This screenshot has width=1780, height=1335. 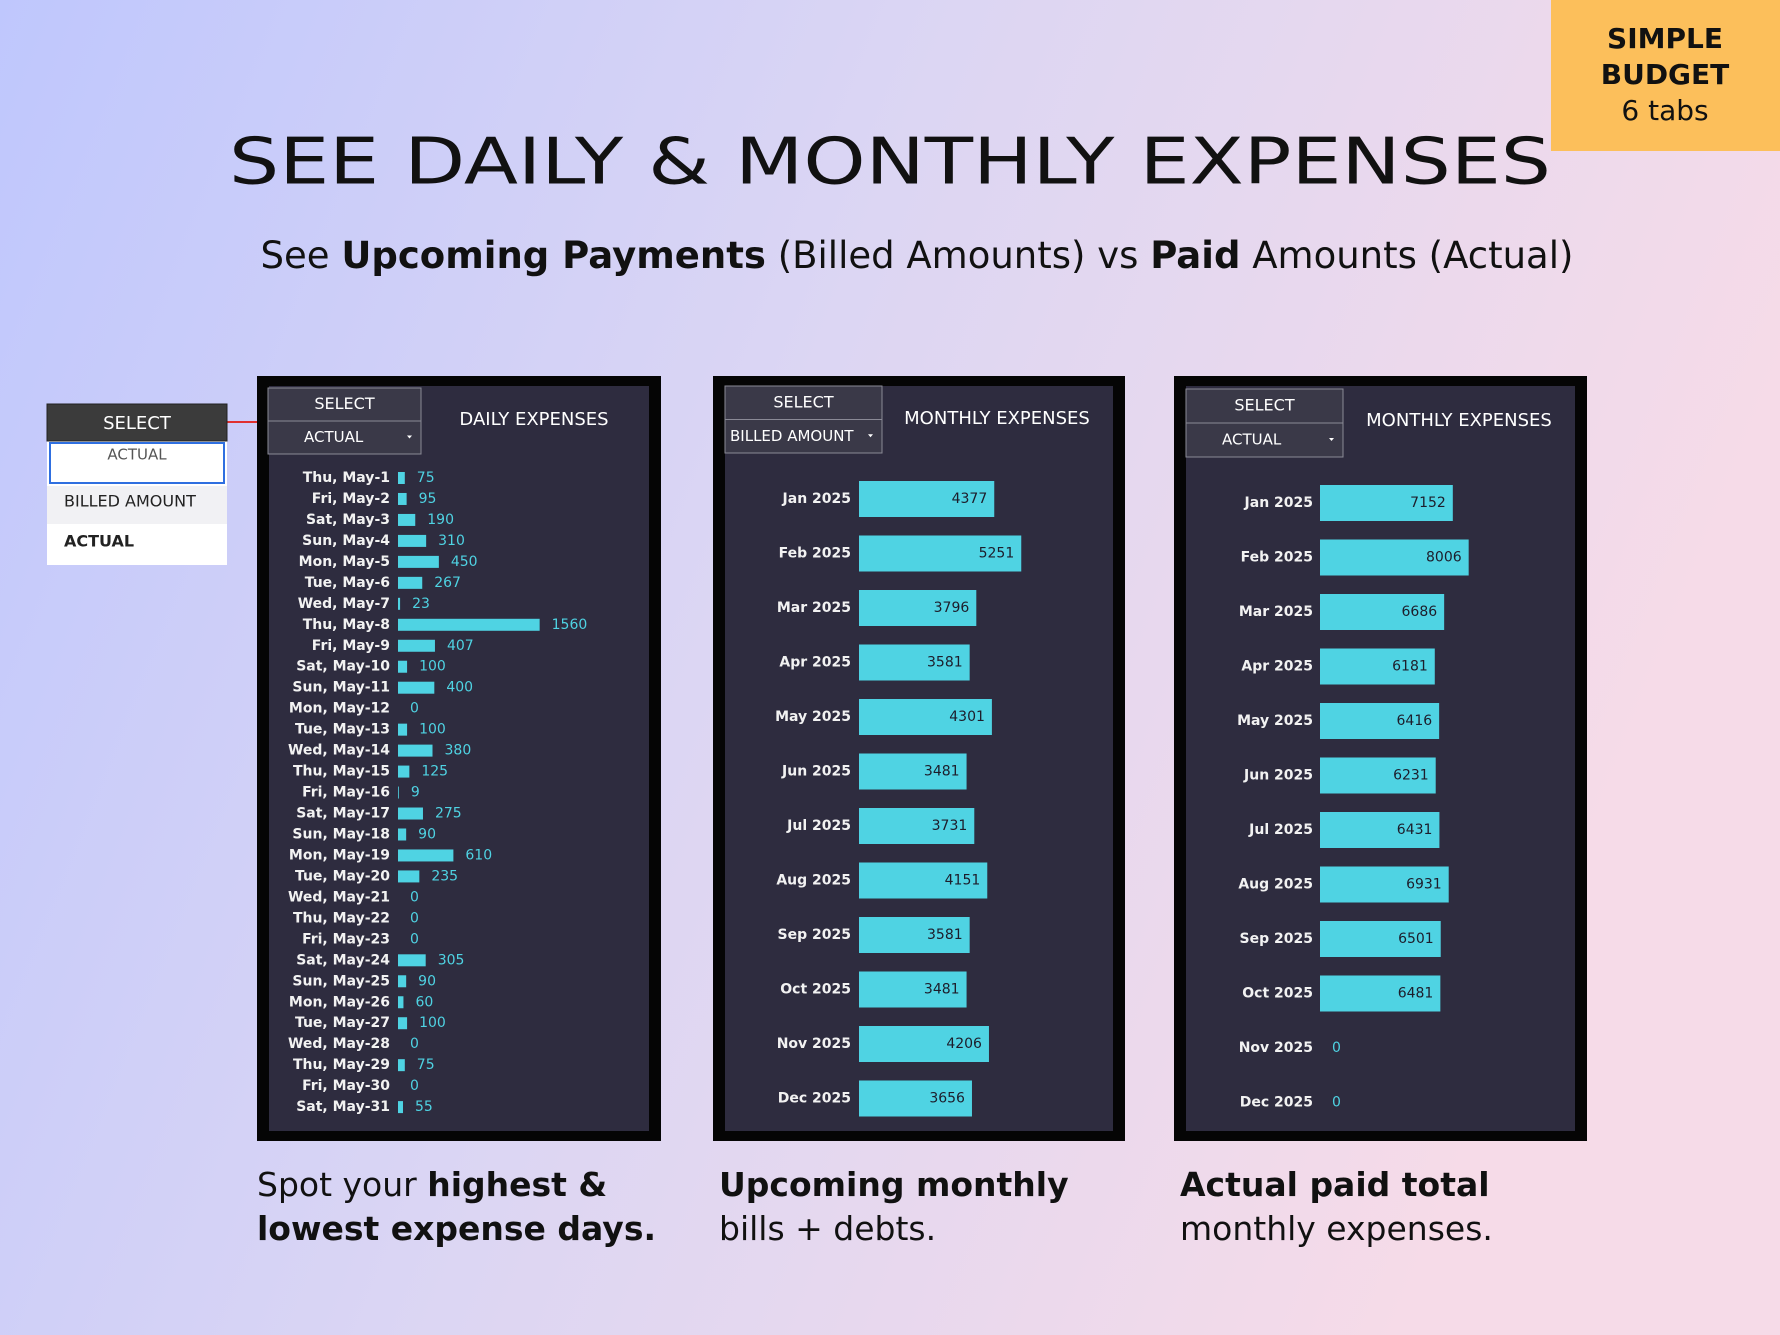 I want to click on value-label: 275, so click(x=448, y=814).